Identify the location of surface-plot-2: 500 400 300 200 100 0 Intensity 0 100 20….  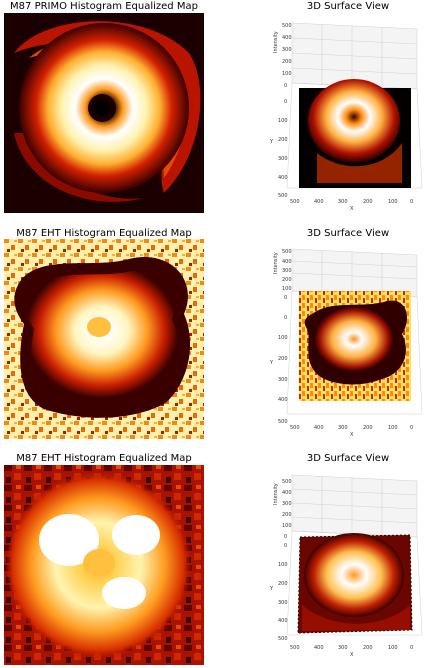
(346, 343).